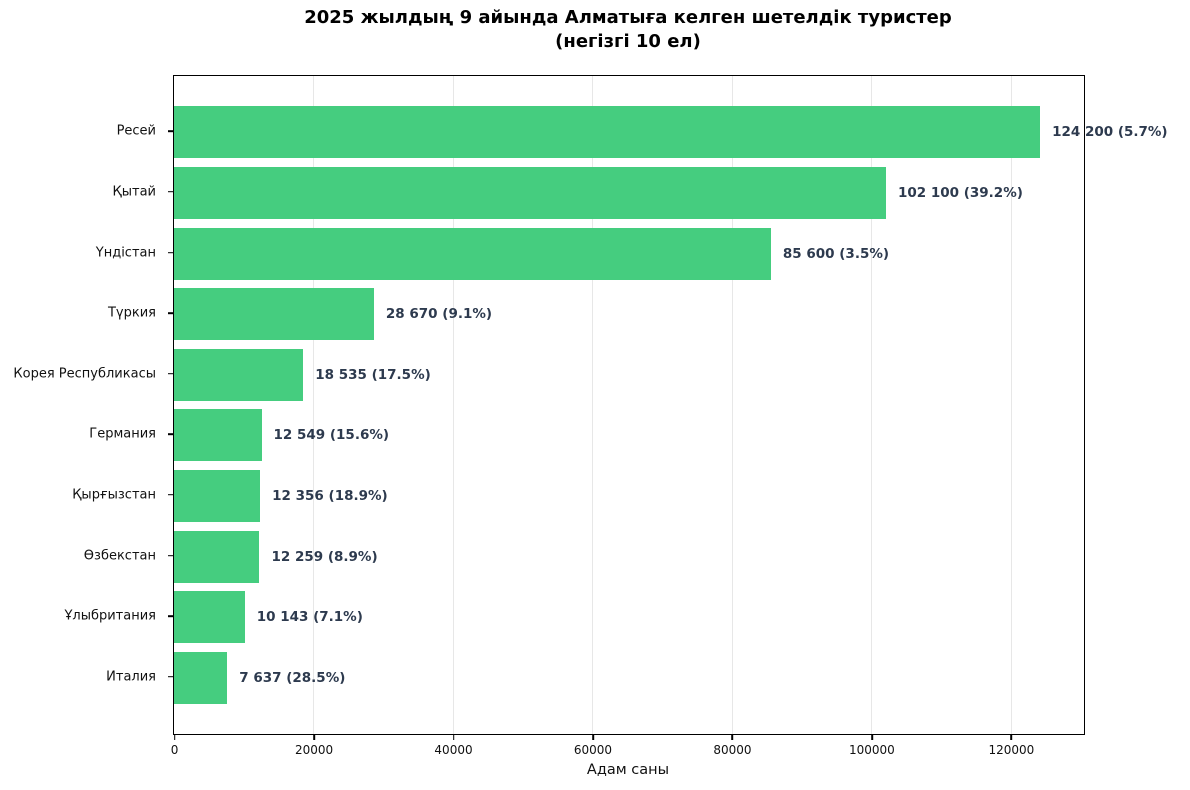  Describe the element at coordinates (732, 750) in the screenshot. I see `x-tick-label-80000: 80000` at that location.